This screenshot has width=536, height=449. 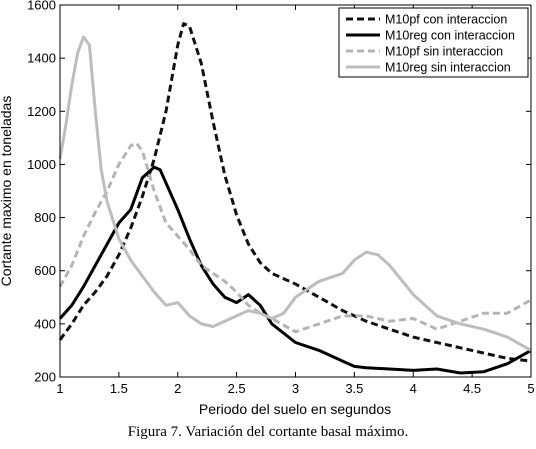 What do you see at coordinates (59, 388) in the screenshot?
I see `x-tick-label: 1` at bounding box center [59, 388].